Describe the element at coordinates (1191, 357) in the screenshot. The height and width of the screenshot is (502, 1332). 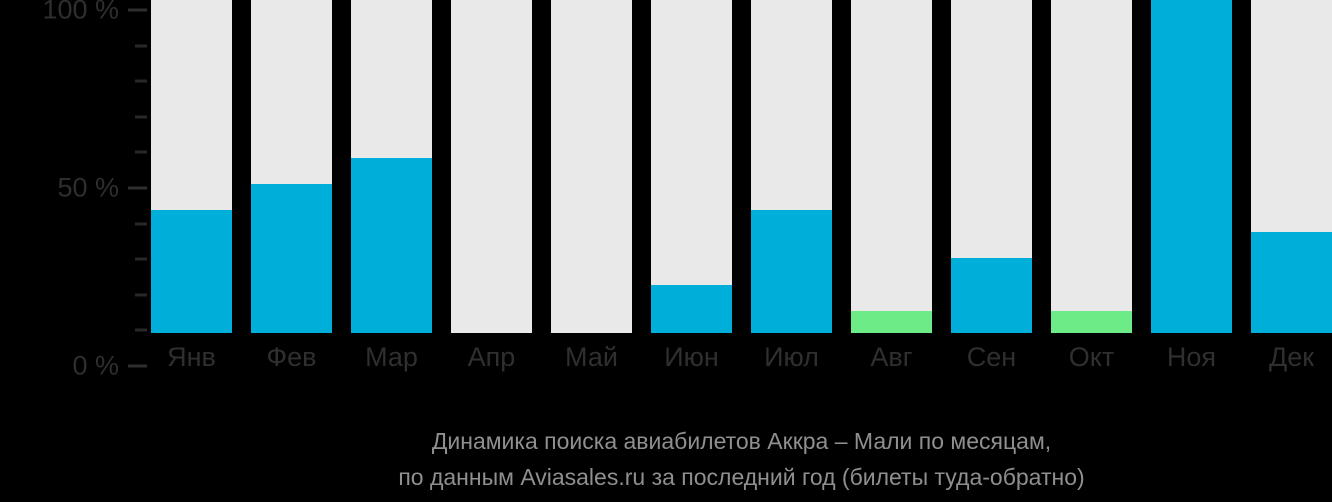
I see `x-tick-label: Ноя` at that location.